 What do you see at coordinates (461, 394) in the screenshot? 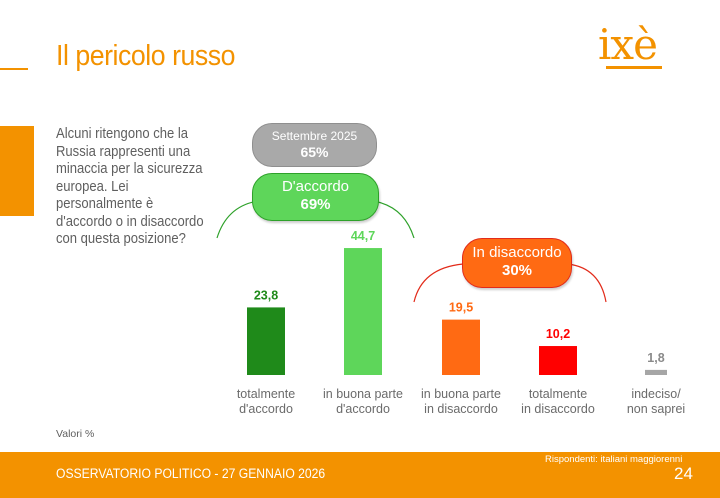
I see `category-label-3-line-1: in buona parte` at bounding box center [461, 394].